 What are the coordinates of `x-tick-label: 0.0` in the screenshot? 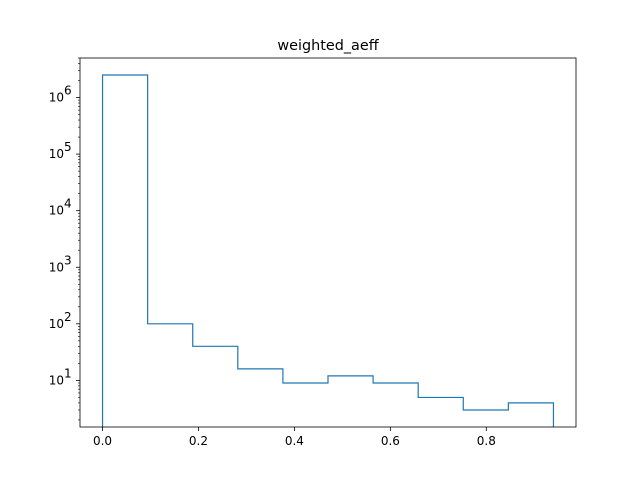 It's located at (102, 441).